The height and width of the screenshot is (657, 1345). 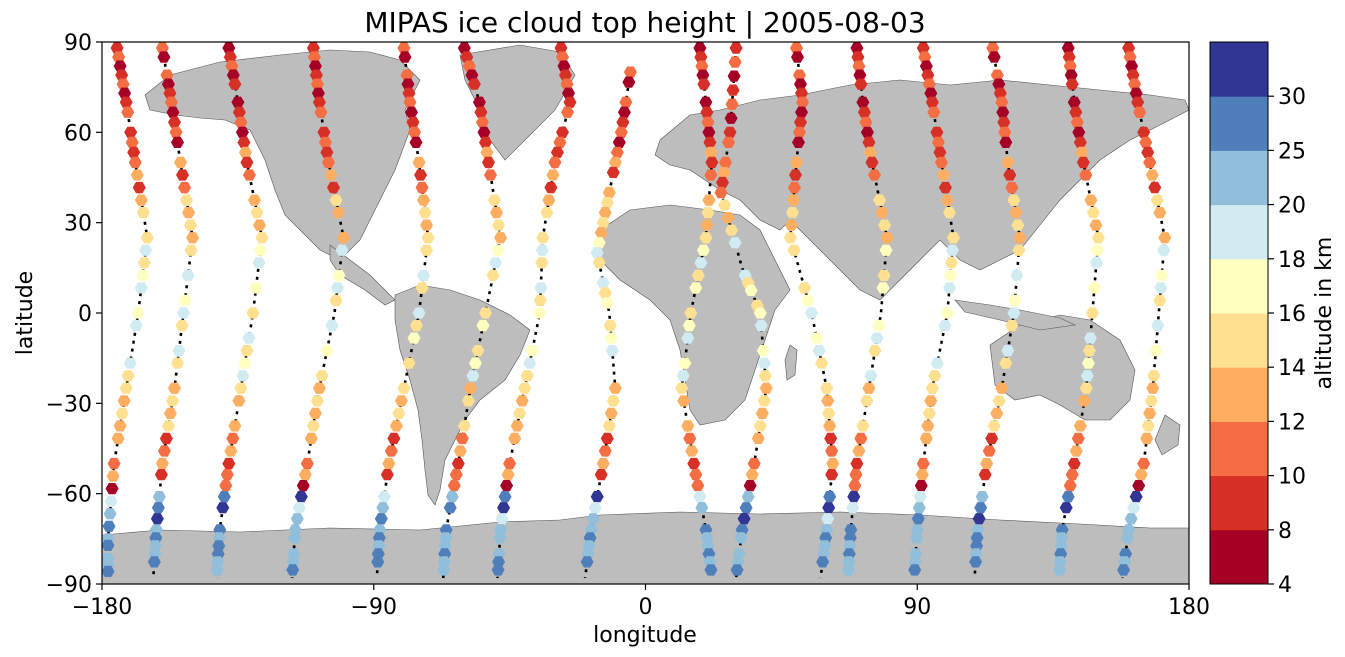 I want to click on colorbar-segment, so click(x=1239, y=69).